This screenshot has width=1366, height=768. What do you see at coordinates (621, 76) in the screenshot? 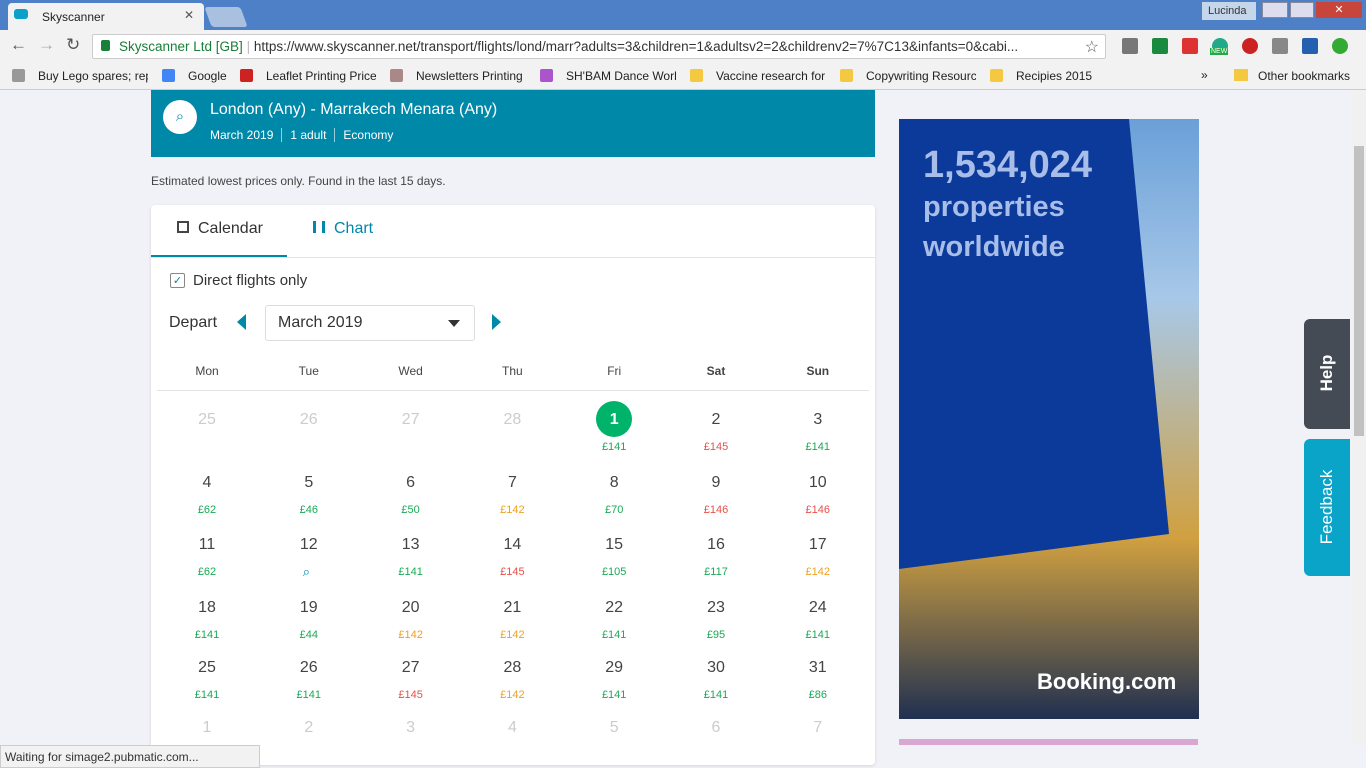
I see `bookmark: SH'BAM Dance Work` at bounding box center [621, 76].